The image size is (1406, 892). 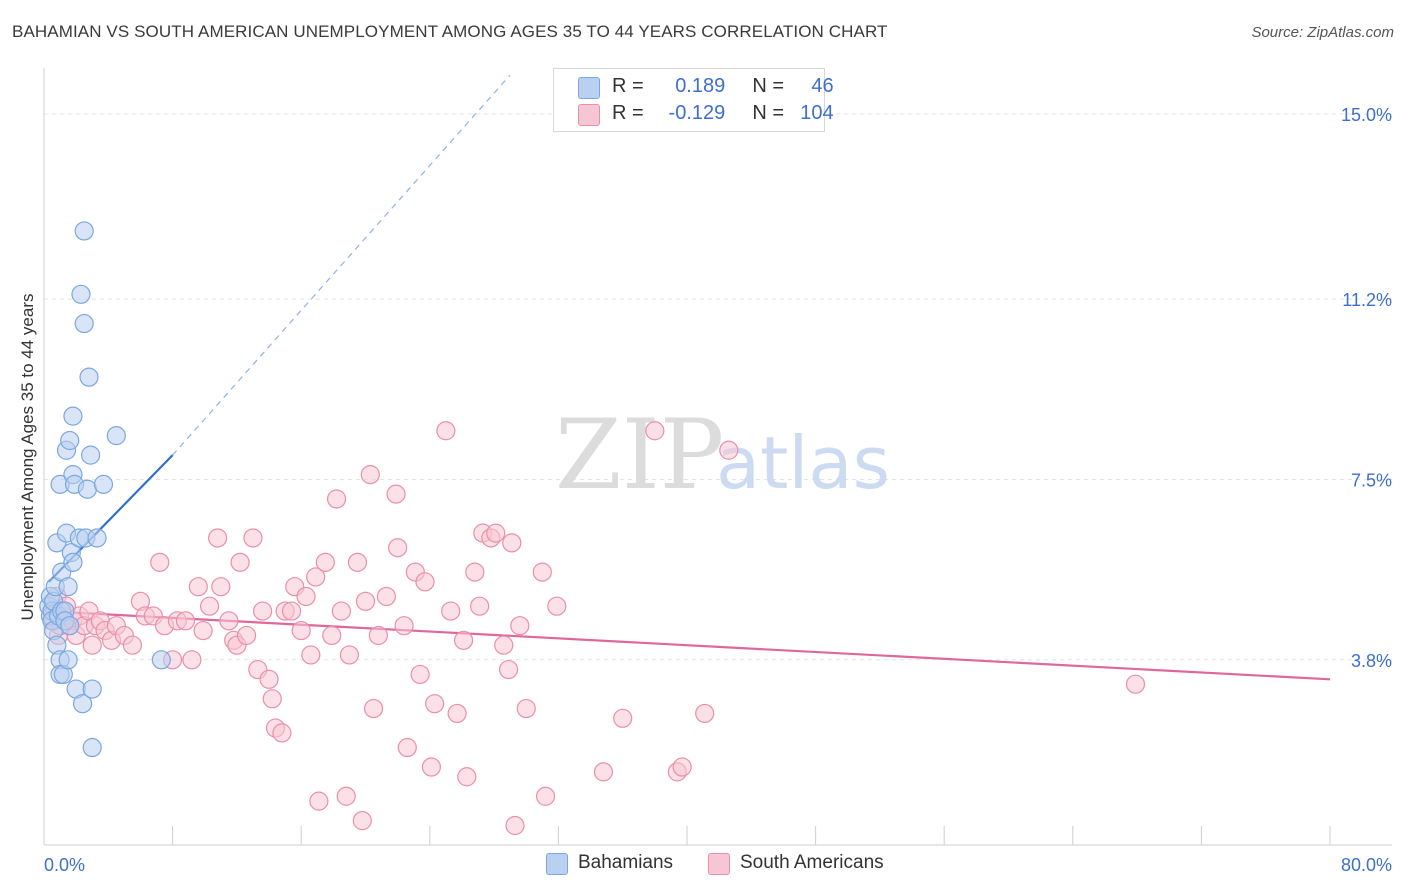 What do you see at coordinates (700, 86) in the screenshot?
I see `bahamians-r-value: 0.189` at bounding box center [700, 86].